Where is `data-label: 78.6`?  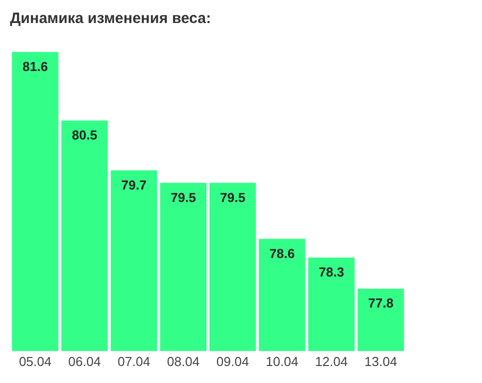
data-label: 78.6 is located at coordinates (282, 253).